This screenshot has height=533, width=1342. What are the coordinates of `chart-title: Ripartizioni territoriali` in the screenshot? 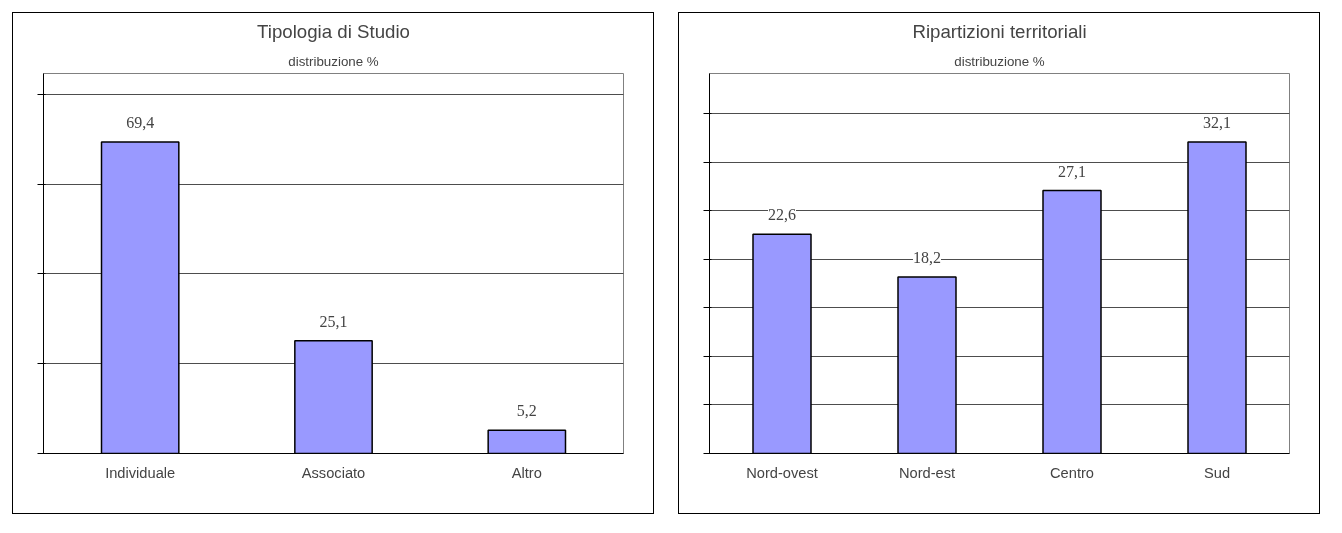 It's located at (999, 31).